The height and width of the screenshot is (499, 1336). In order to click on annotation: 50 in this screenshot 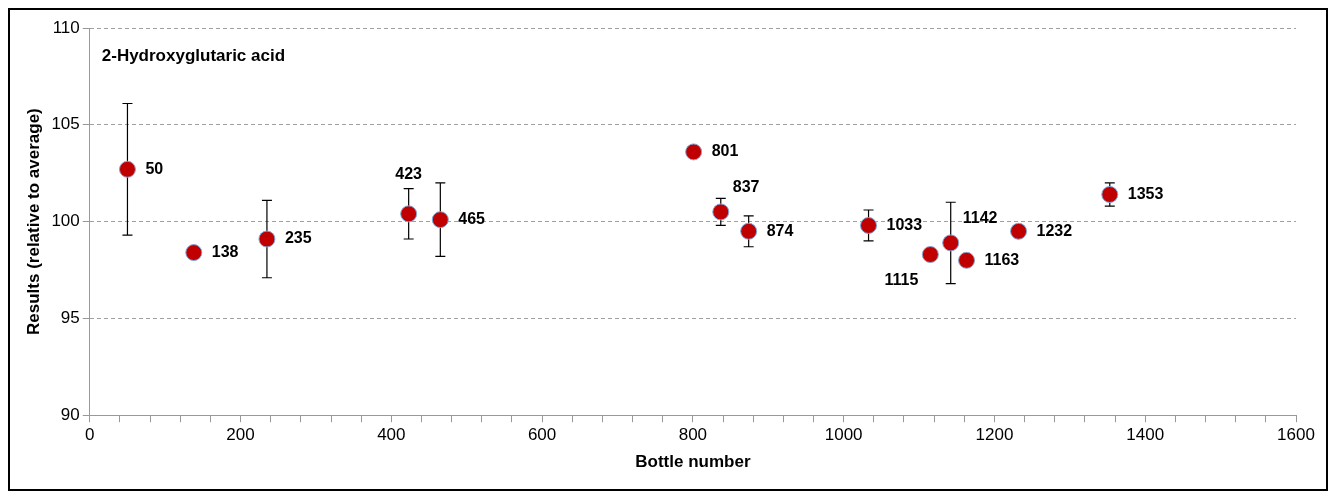, I will do `click(154, 168)`.